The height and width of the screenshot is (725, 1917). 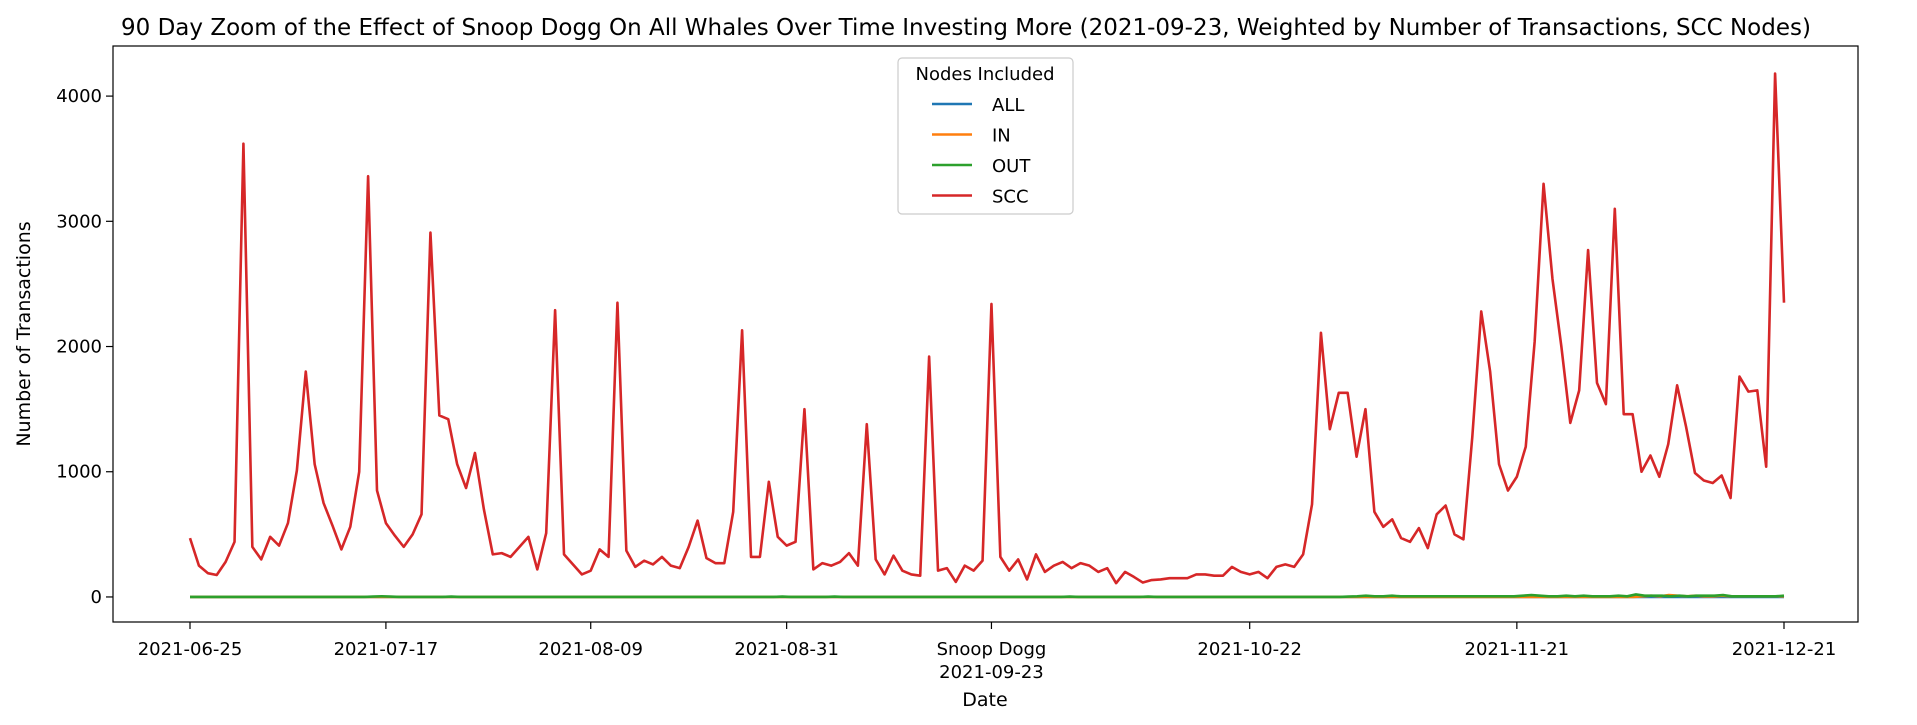 I want to click on series-line-out, so click(x=987, y=596).